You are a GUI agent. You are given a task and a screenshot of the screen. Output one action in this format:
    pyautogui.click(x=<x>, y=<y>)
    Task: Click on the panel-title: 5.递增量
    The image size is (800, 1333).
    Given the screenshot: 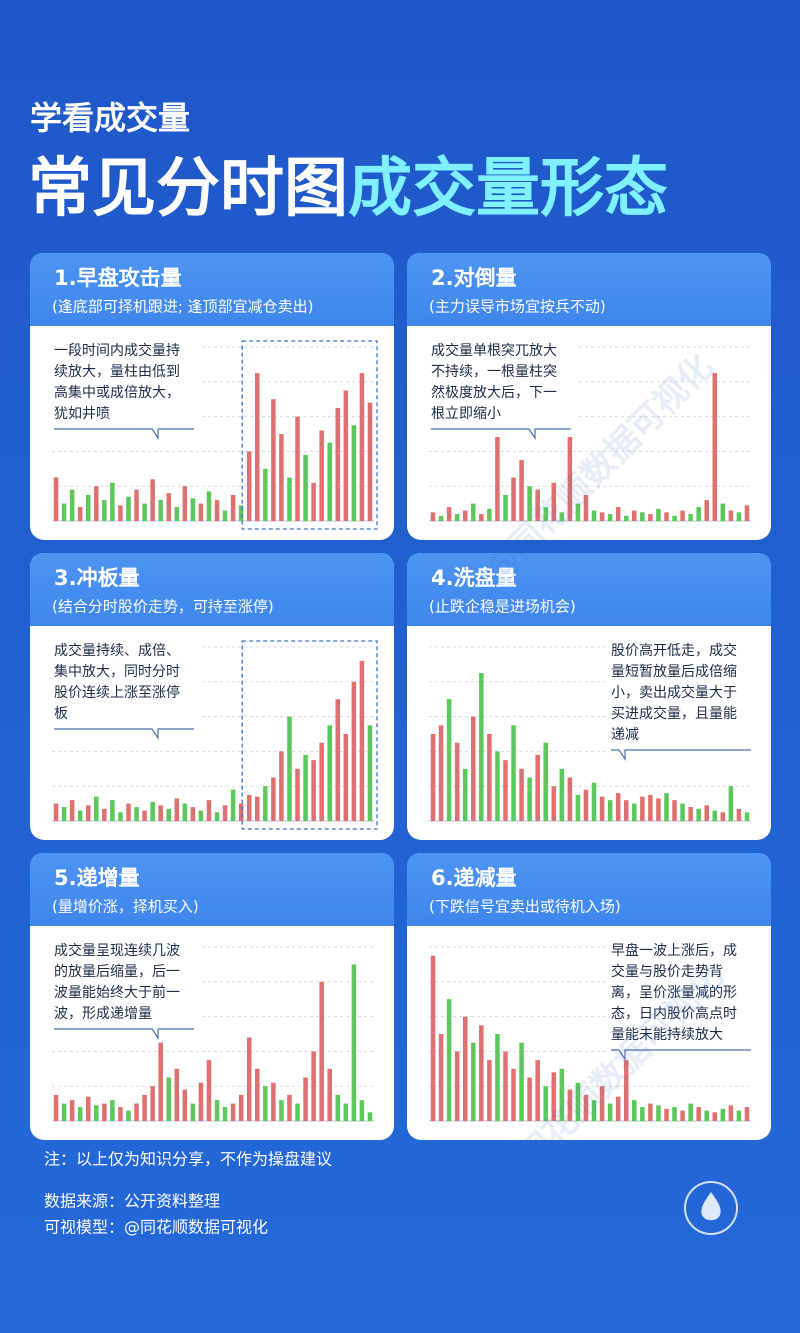 What is the action you would take?
    pyautogui.click(x=97, y=878)
    